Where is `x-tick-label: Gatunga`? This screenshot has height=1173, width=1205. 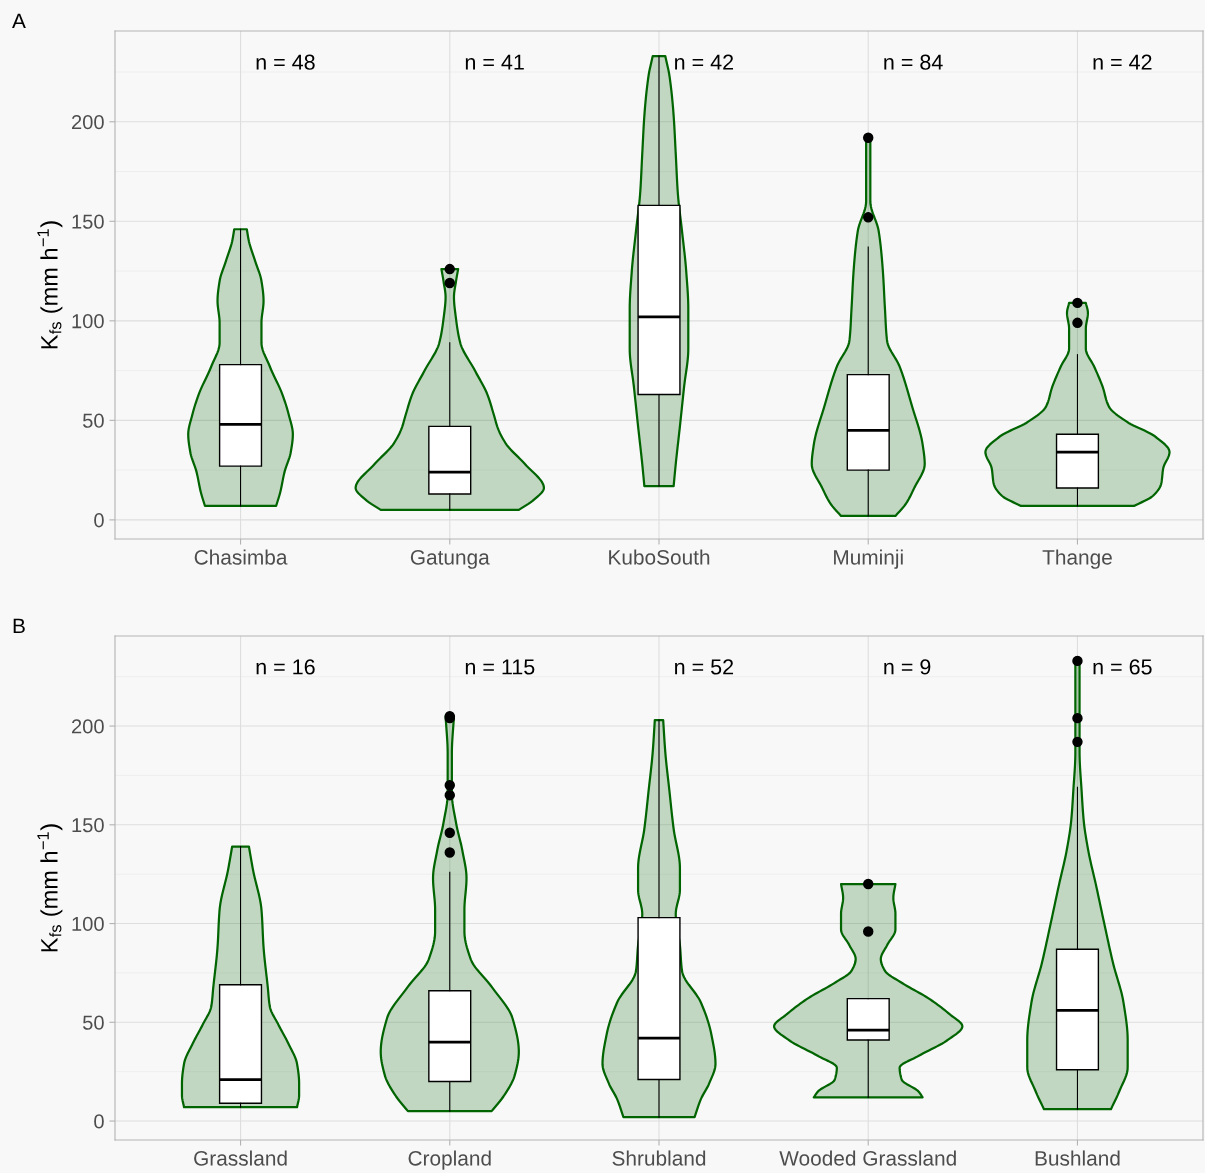
x-tick-label: Gatunga is located at coordinates (450, 559).